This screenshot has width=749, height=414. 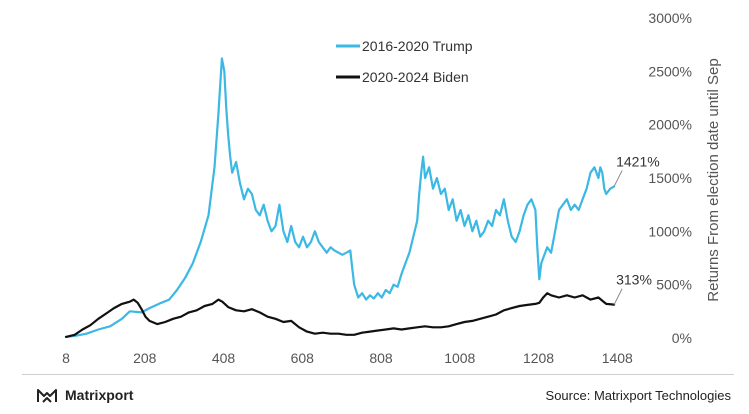 What do you see at coordinates (638, 161) in the screenshot?
I see `data-label: 1421%` at bounding box center [638, 161].